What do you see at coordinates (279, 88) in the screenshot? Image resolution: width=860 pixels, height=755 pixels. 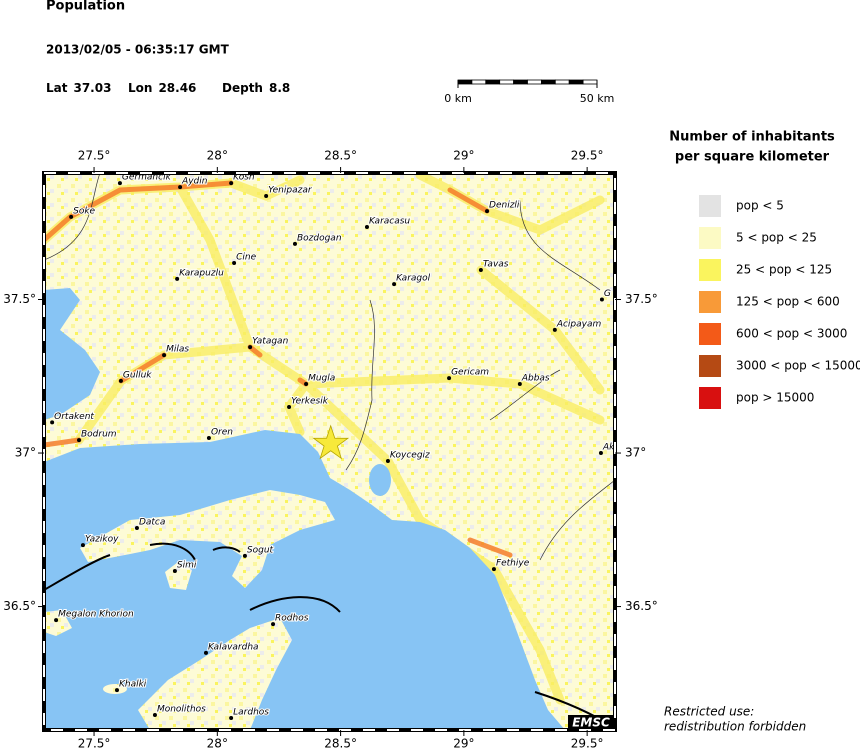 I see `event-value: 8.8` at bounding box center [279, 88].